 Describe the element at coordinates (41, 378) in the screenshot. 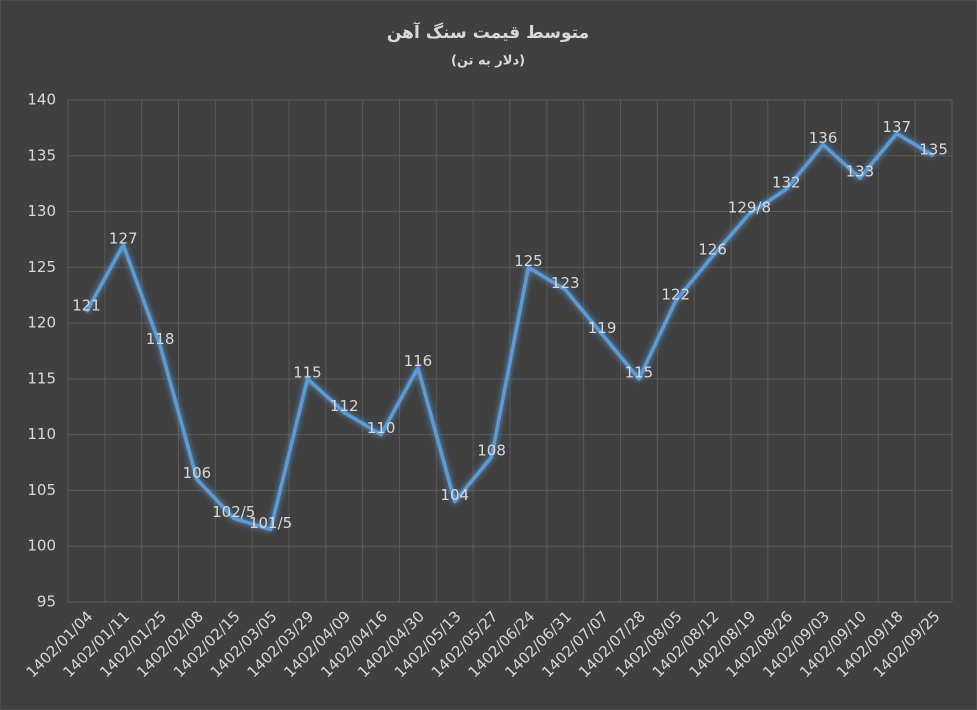

I see `y-tick-label: 115` at that location.